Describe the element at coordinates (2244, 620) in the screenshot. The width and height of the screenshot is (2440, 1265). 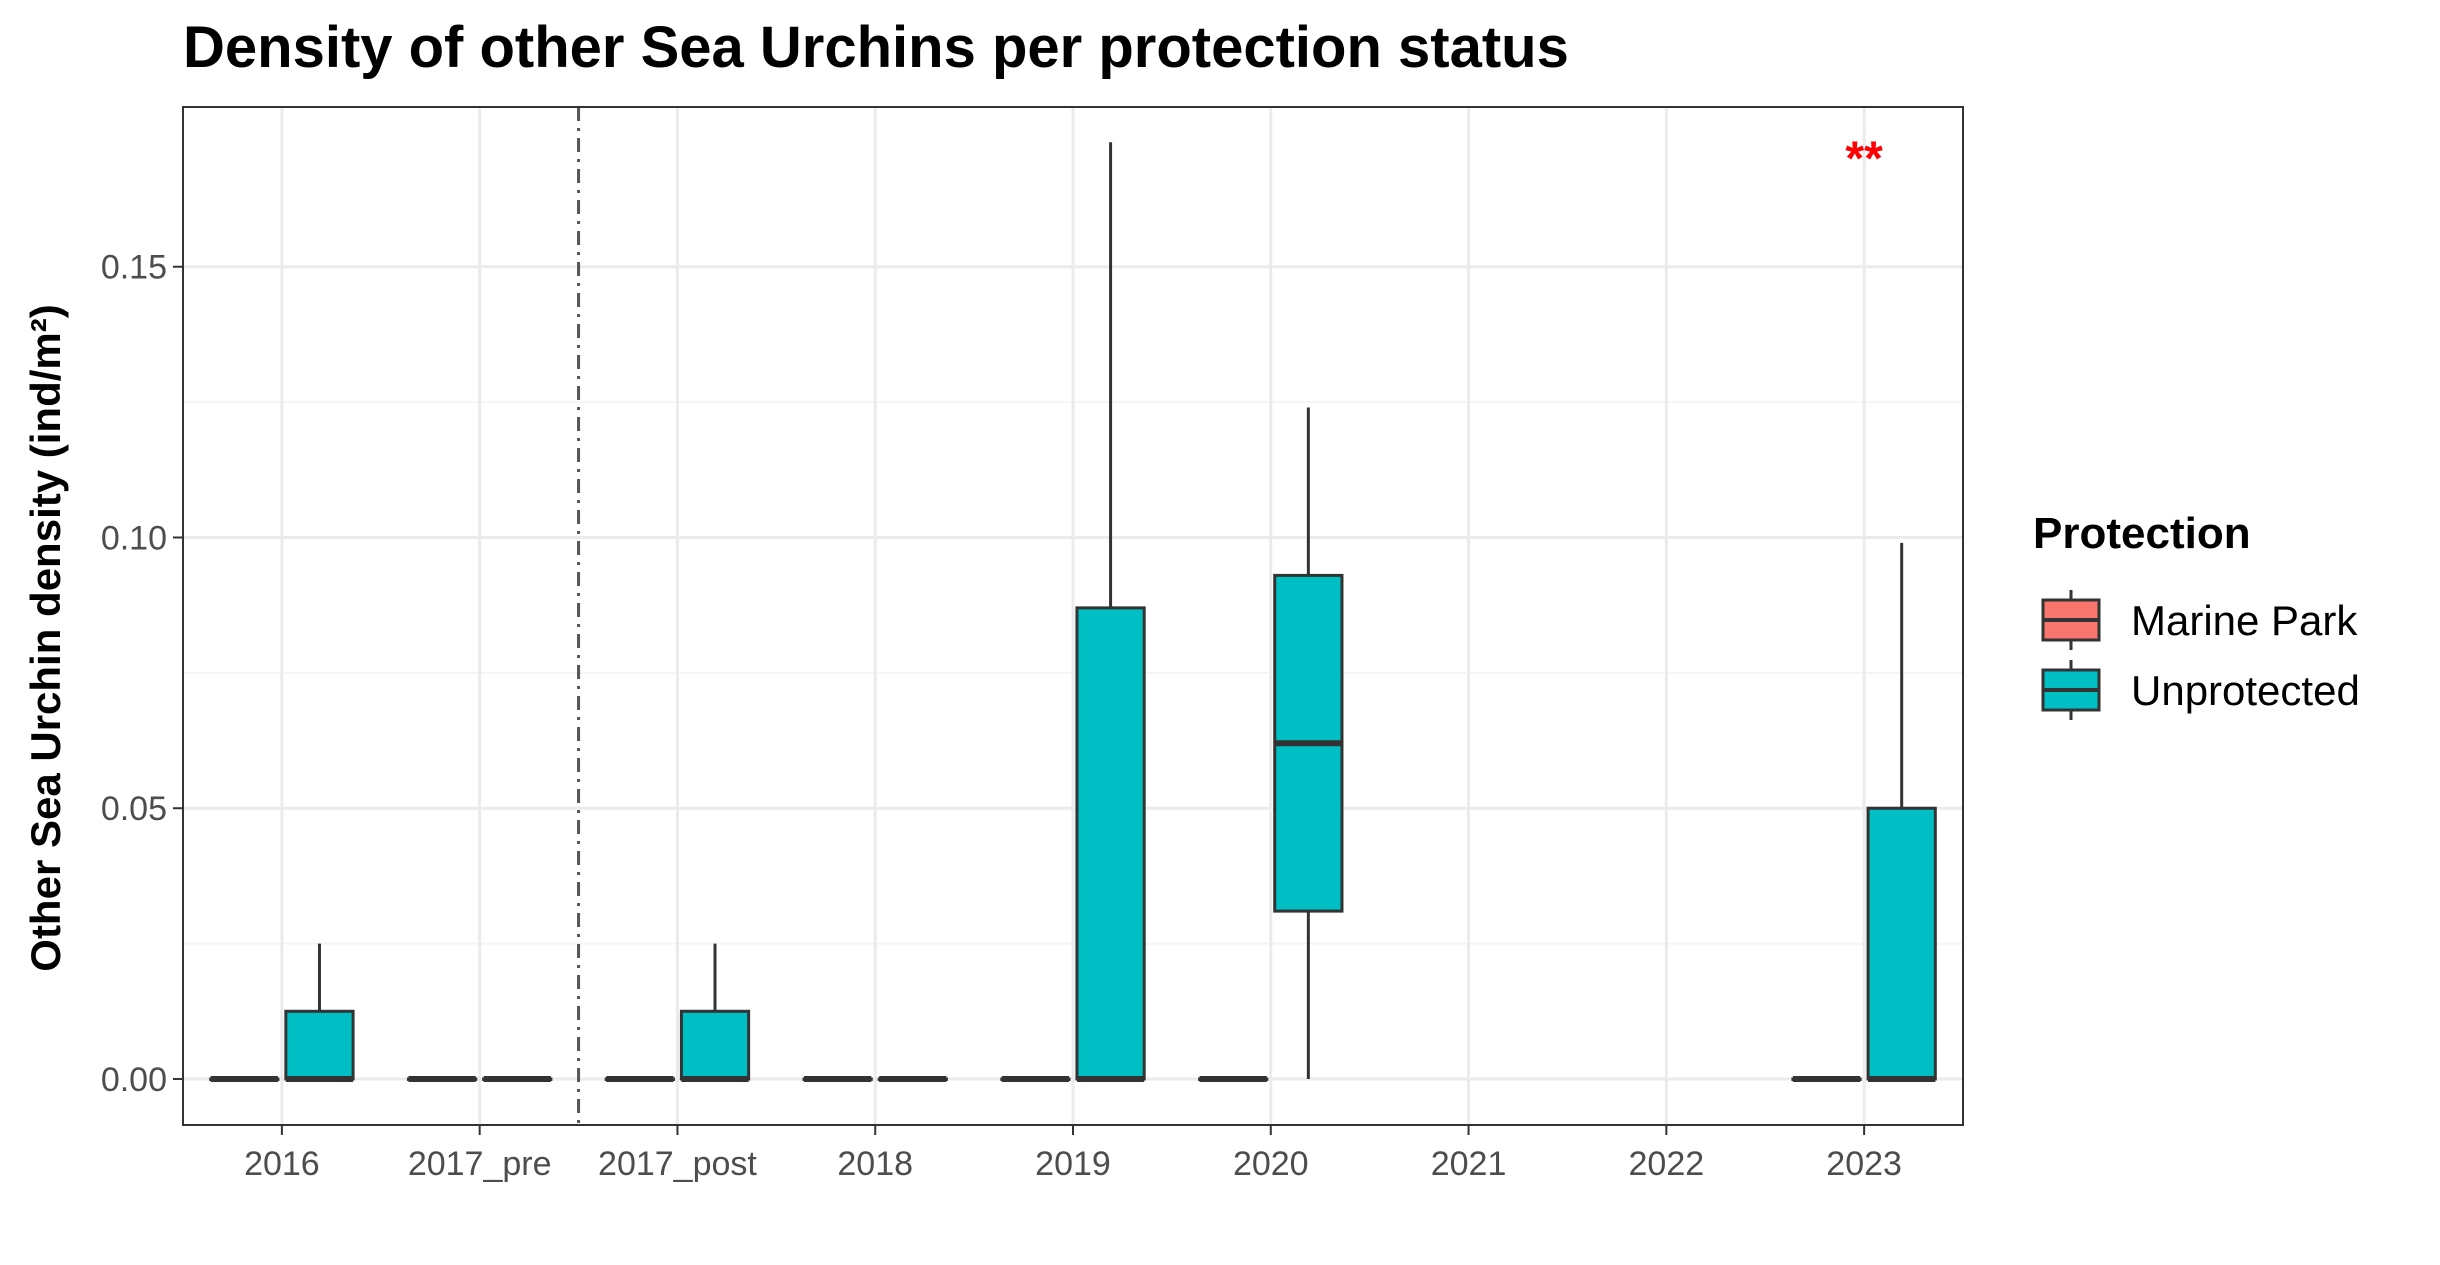
I see `legend-label: Marine Park` at that location.